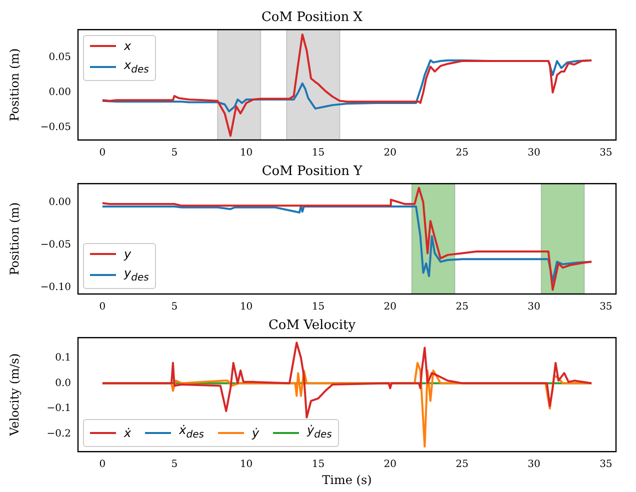  What do you see at coordinates (191, 432) in the screenshot?
I see `legend-label: ẋ$_{des}$` at bounding box center [191, 432].